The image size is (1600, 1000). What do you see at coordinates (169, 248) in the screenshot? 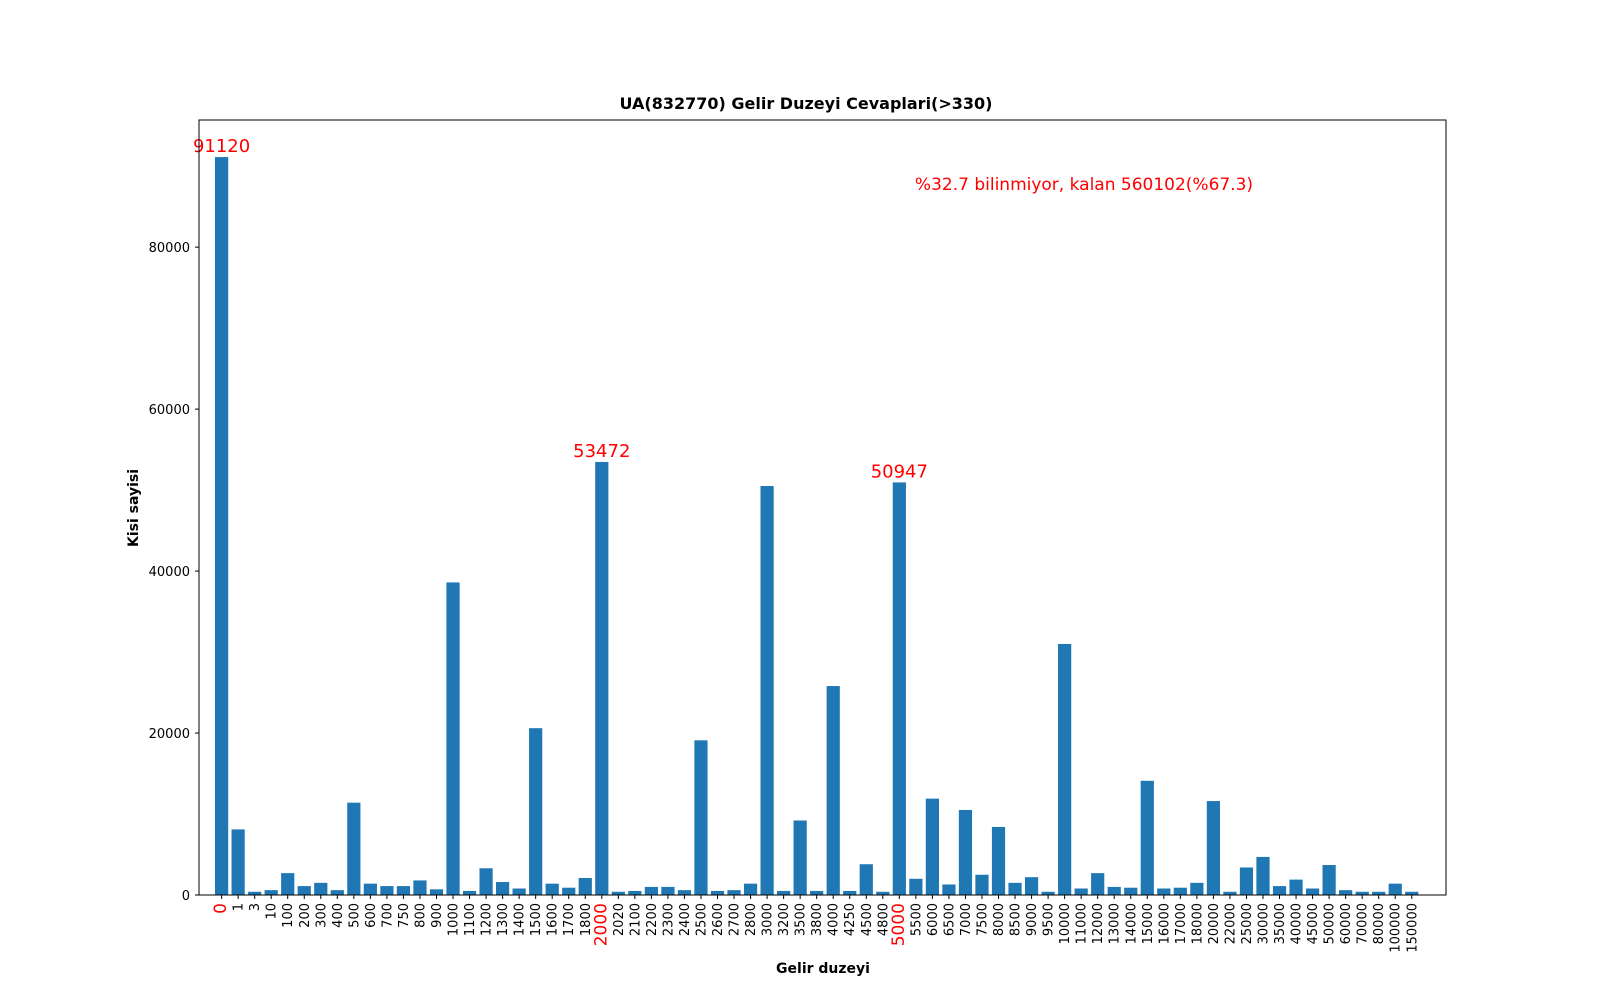
I see `y-tick-label: 80000` at bounding box center [169, 248].